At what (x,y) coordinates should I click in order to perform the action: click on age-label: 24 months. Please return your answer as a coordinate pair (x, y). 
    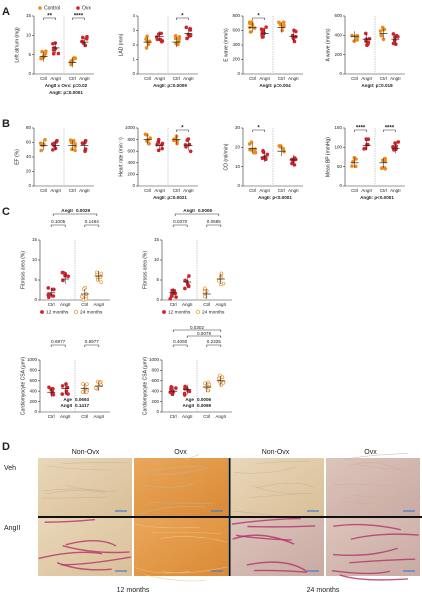
    Looking at the image, I should click on (323, 590).